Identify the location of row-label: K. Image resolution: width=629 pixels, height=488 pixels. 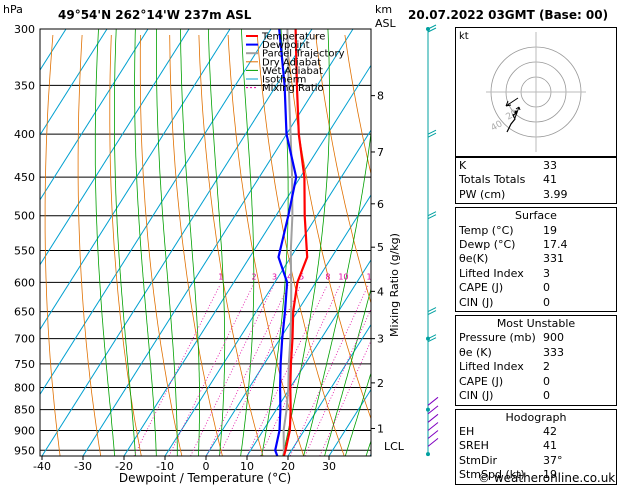
(463, 165).